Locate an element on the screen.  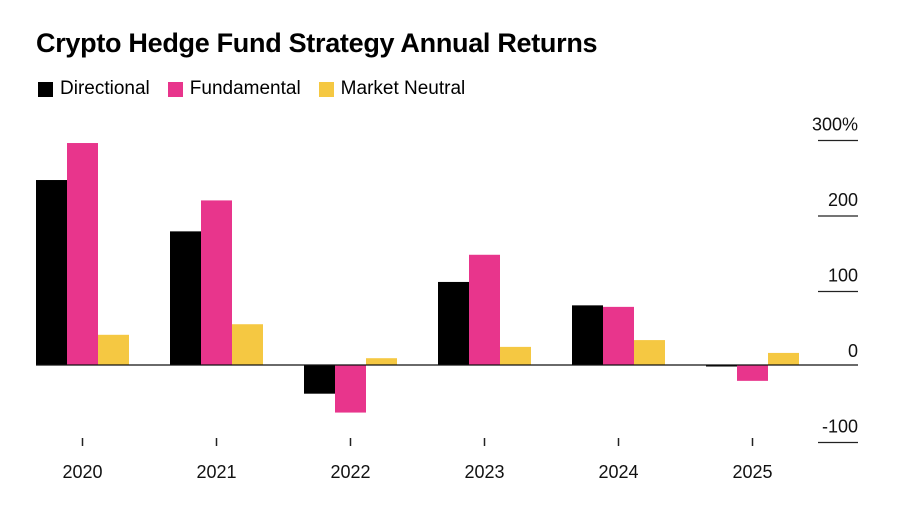
bar-2025-market-neutral is located at coordinates (783, 358).